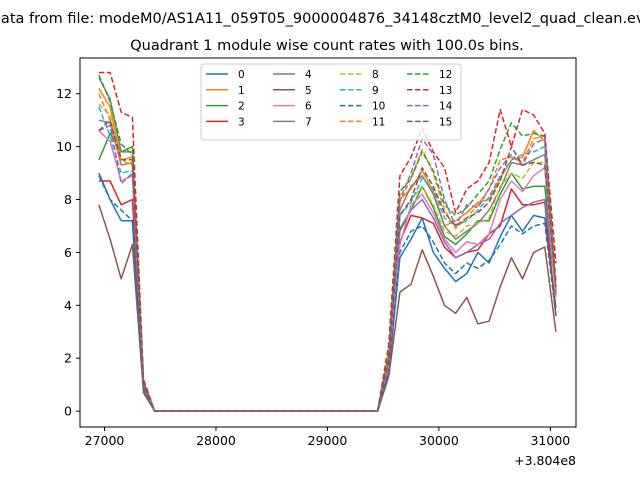  I want to click on legend-label-5: 5, so click(308, 91).